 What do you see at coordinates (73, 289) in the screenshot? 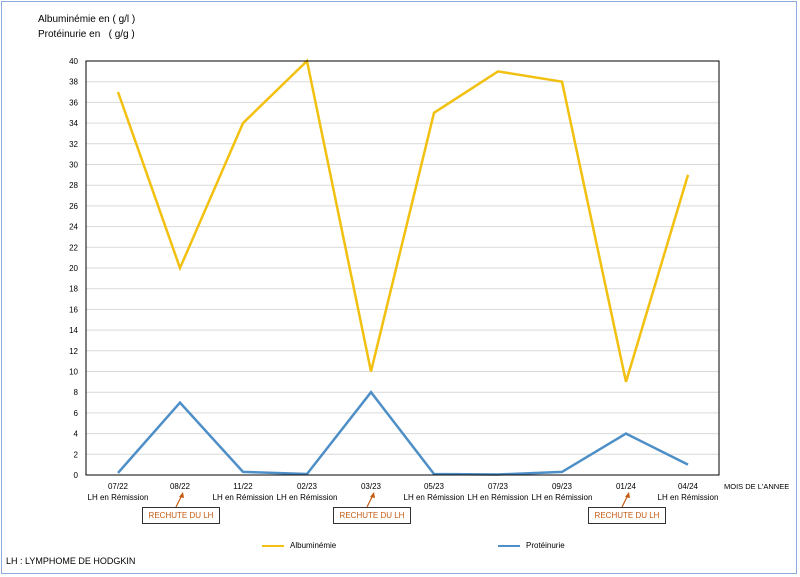
I see `y-tick-label: 18` at bounding box center [73, 289].